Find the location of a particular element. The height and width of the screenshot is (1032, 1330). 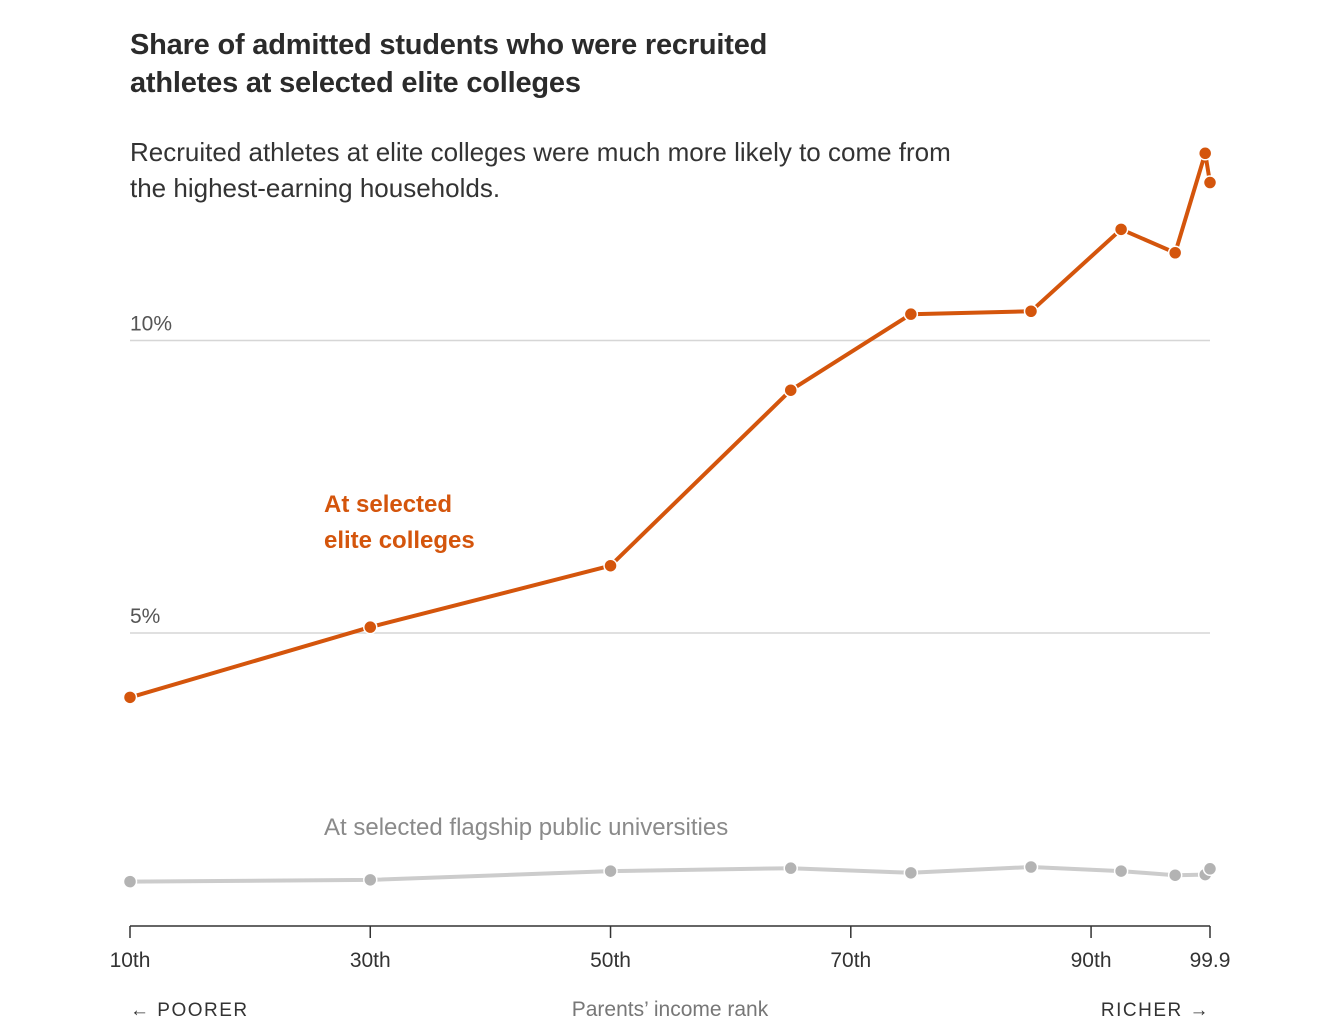

richer-label: RICHER → is located at coordinates (1155, 1010).